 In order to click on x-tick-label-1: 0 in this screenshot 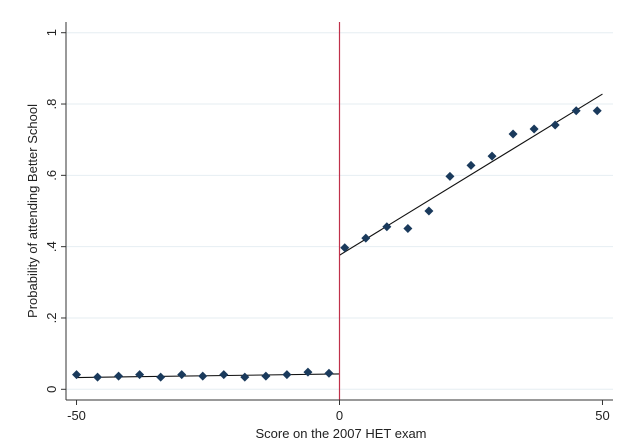, I will do `click(339, 415)`.